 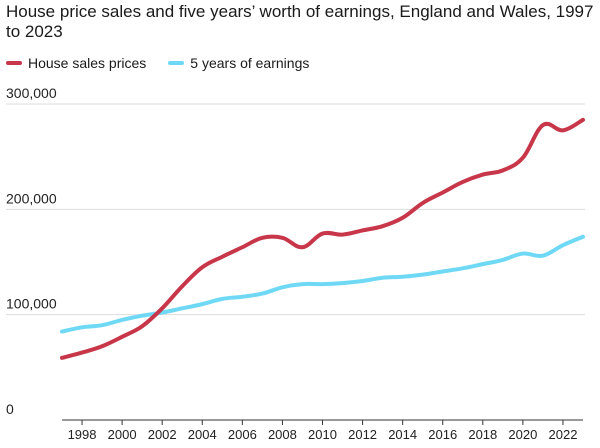 I want to click on legend-label-earnings: 5 years of earnings, so click(x=250, y=63).